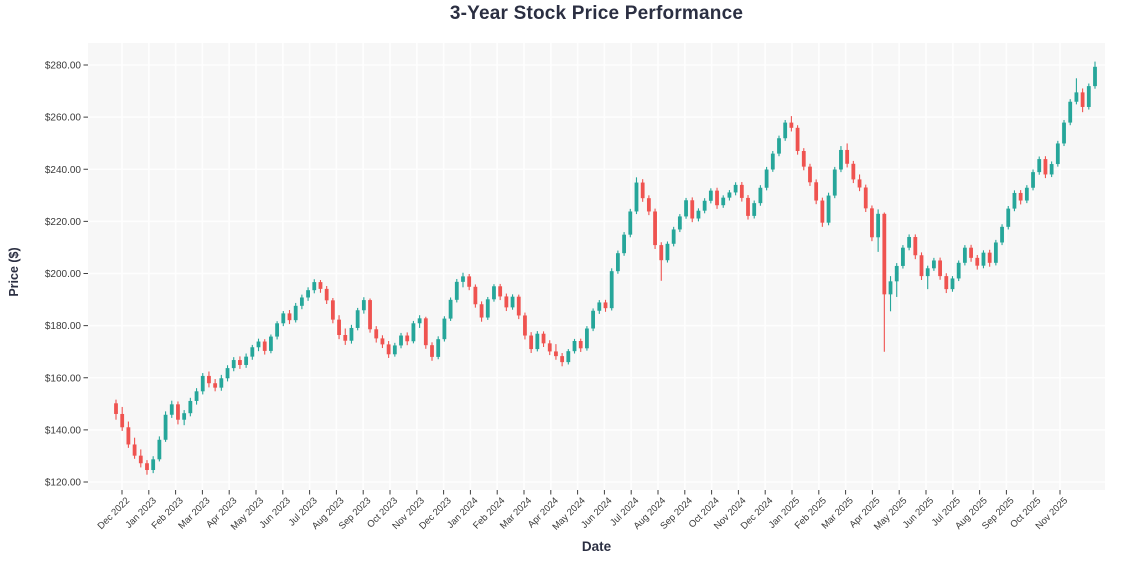 This screenshot has width=1140, height=566. I want to click on price-axis-tick-label: $180.00, so click(63, 326).